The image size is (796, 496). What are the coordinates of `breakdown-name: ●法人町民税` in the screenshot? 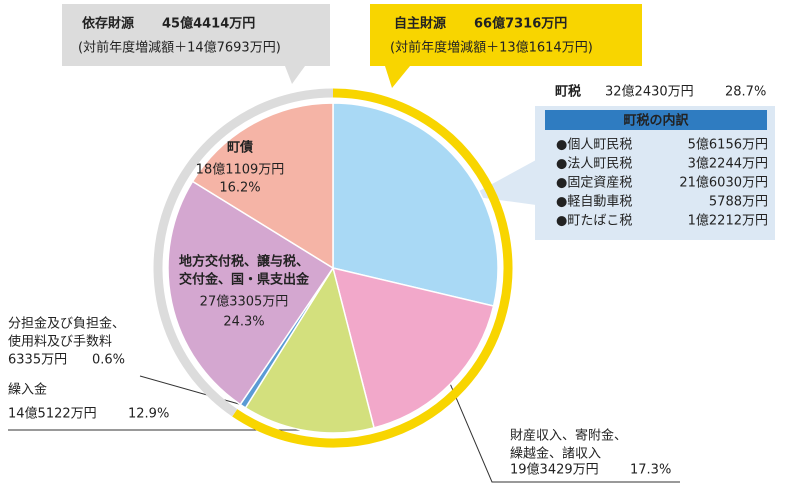 It's located at (594, 164).